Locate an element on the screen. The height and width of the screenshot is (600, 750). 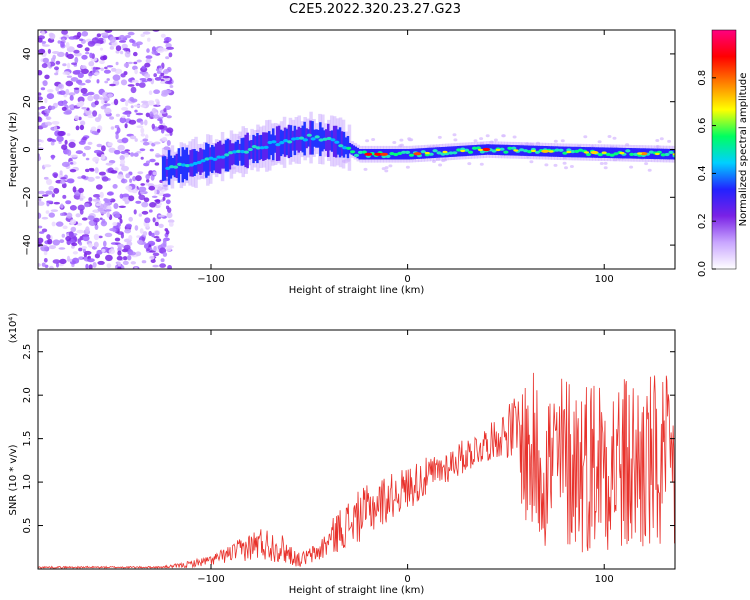
spectrogram-y-tick-label: −40 is located at coordinates (27, 245).